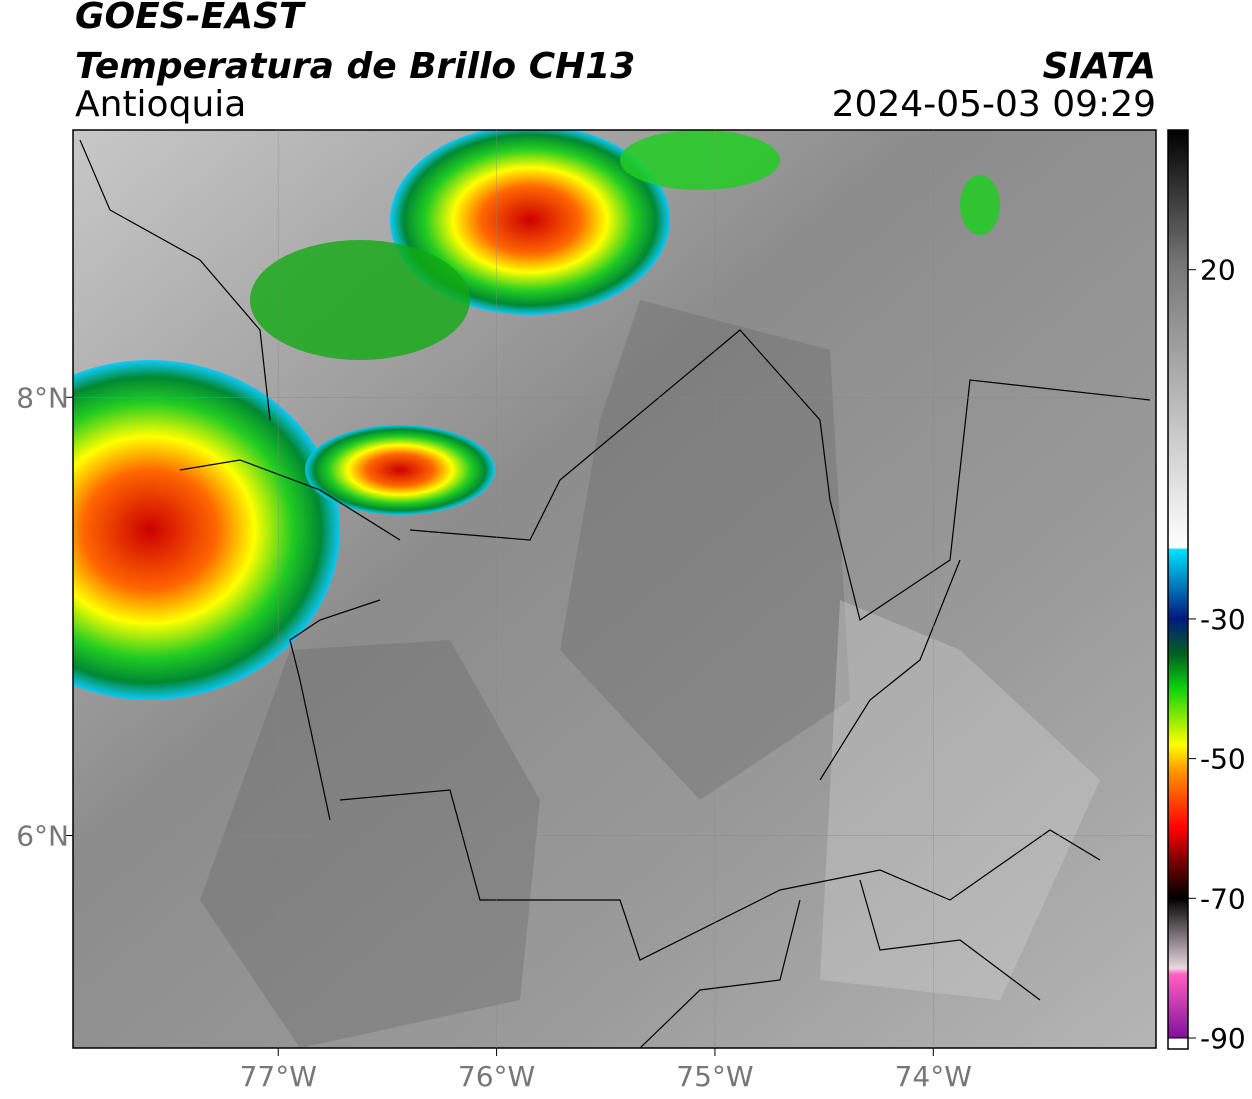  What do you see at coordinates (496, 1076) in the screenshot?
I see `x-tick-label: 76°W` at bounding box center [496, 1076].